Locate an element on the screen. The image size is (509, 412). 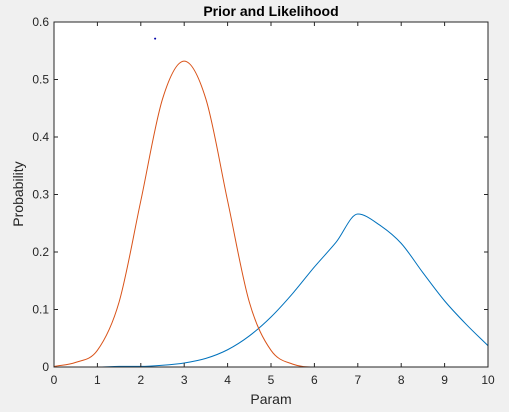
chart-title: Prior and Likelihood is located at coordinates (270, 11).